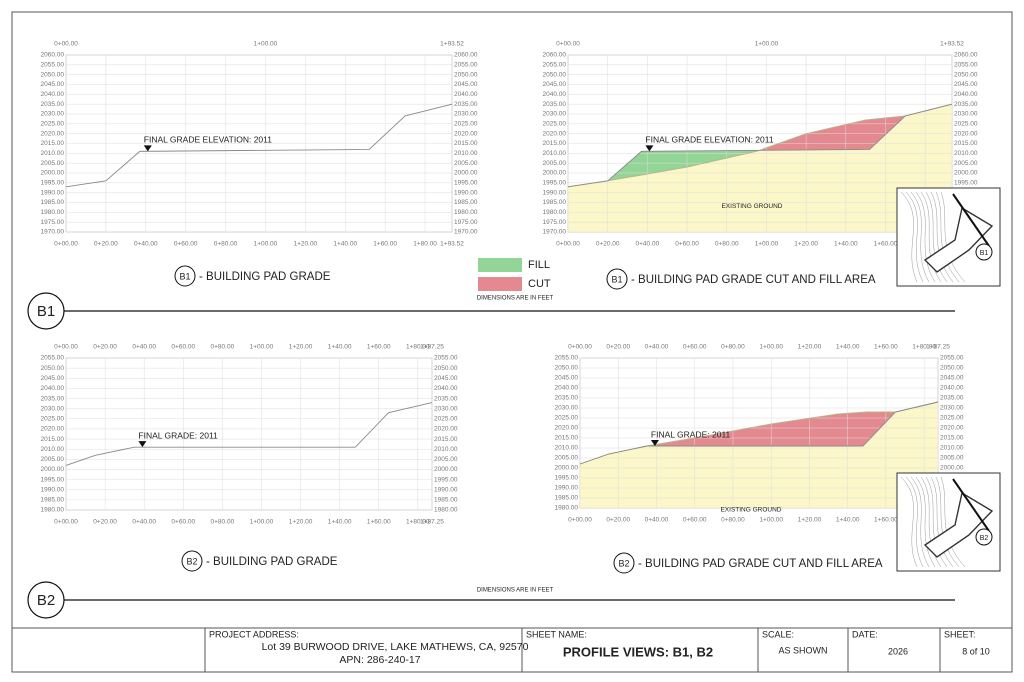 The image size is (1024, 682). Describe the element at coordinates (976, 651) in the screenshot. I see `sheet-number: 8 of 10` at that location.